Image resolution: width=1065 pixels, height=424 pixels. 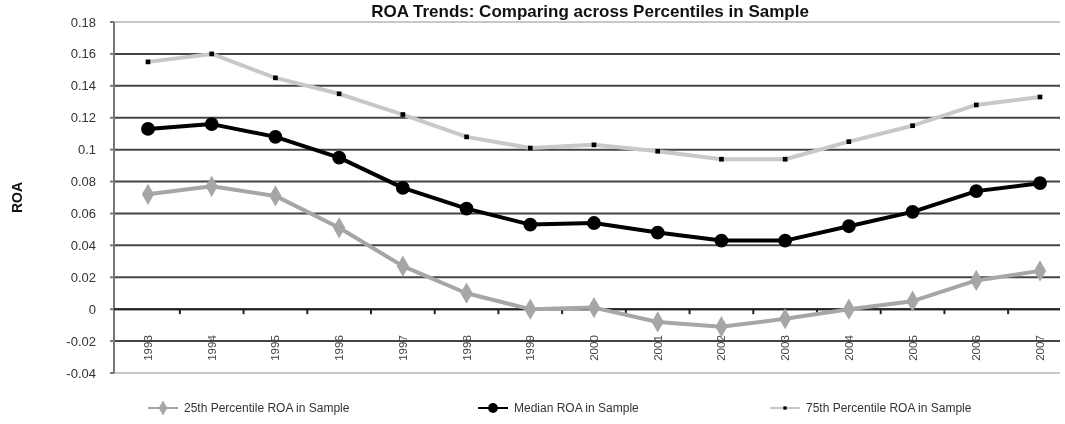 What do you see at coordinates (785, 348) in the screenshot?
I see `x-tick-label: 2003` at bounding box center [785, 348].